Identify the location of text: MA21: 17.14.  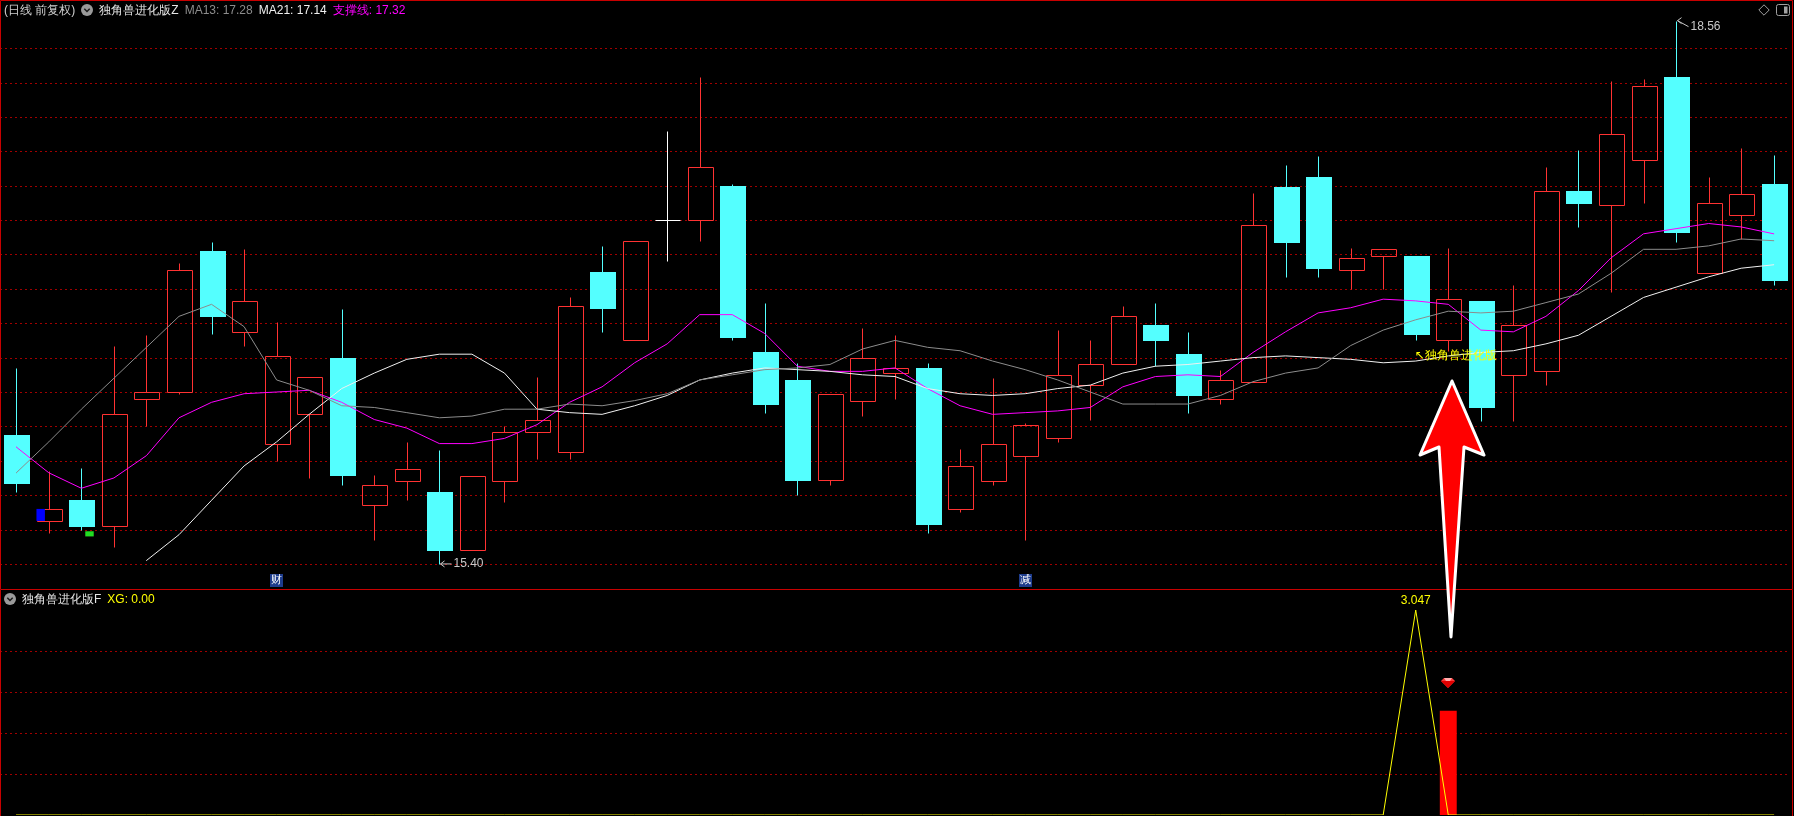
(292, 10).